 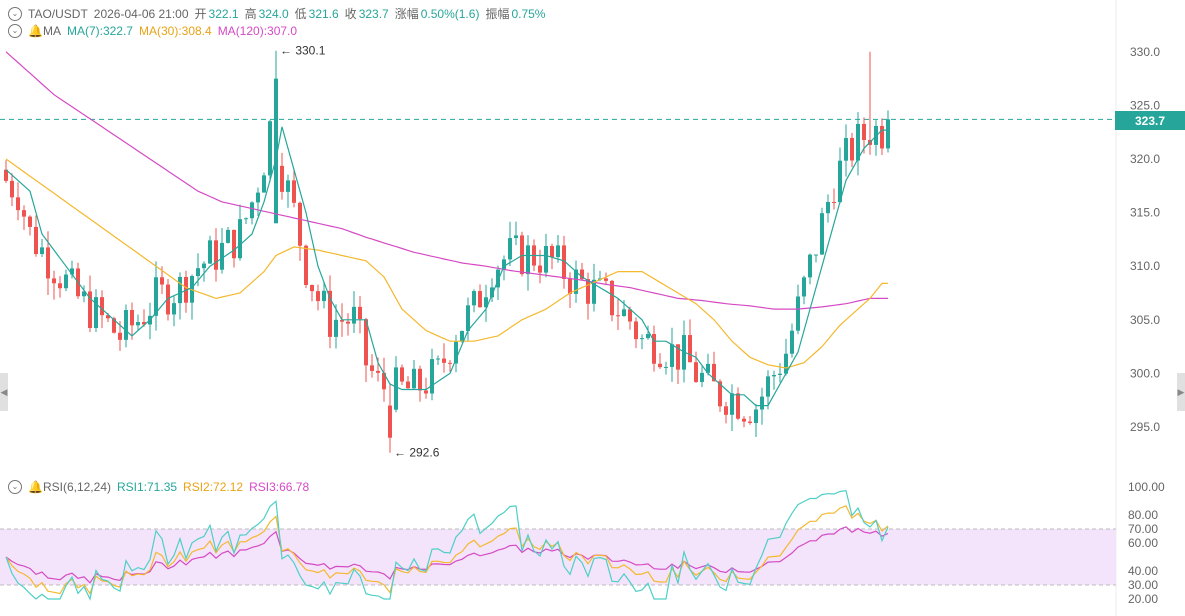 What do you see at coordinates (279, 487) in the screenshot?
I see `rsi3-legend: RSI3:66.78` at bounding box center [279, 487].